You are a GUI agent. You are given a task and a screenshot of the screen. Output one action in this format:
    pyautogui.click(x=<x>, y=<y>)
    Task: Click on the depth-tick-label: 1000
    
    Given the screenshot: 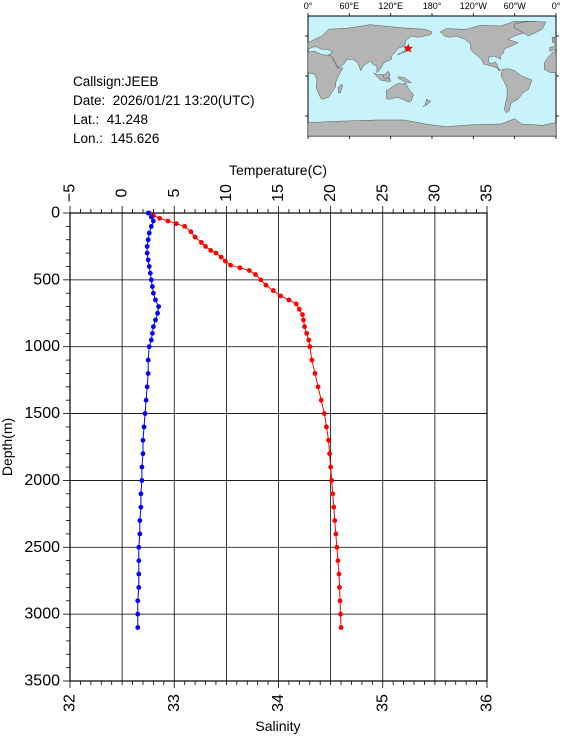 What is the action you would take?
    pyautogui.click(x=42, y=346)
    